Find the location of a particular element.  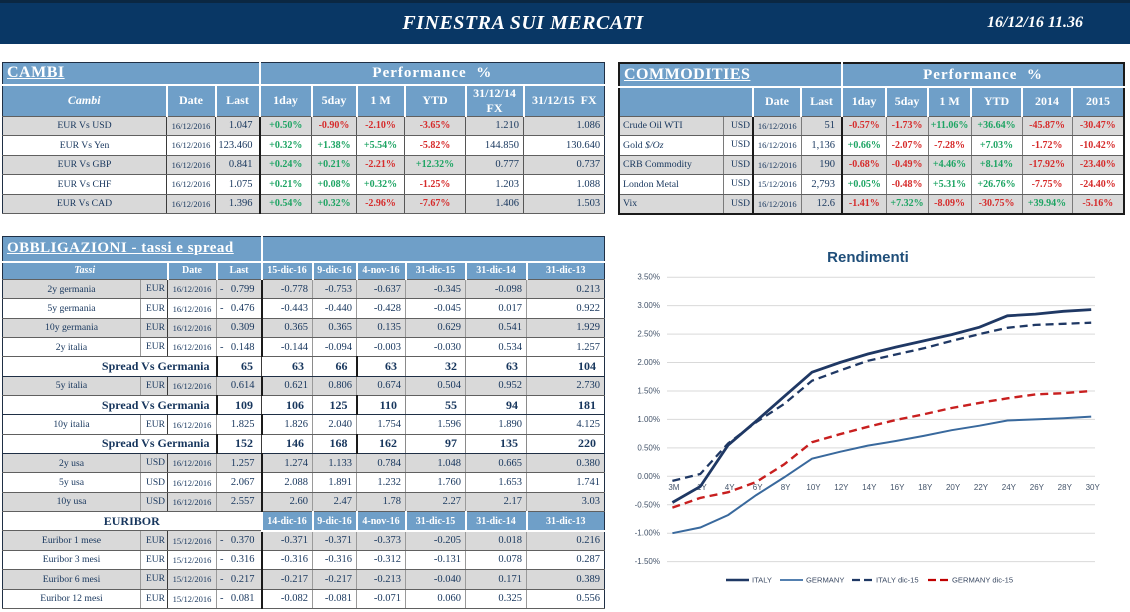

svg-text: 20Y is located at coordinates (953, 487).